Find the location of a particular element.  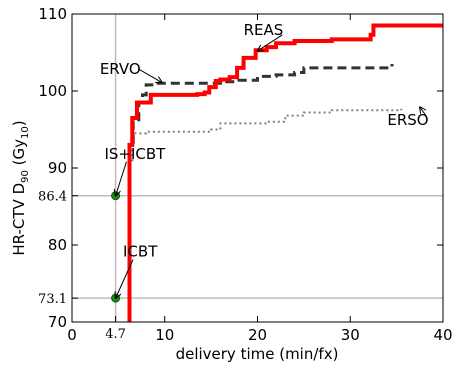

x-tick-label: 20 is located at coordinates (257, 335).